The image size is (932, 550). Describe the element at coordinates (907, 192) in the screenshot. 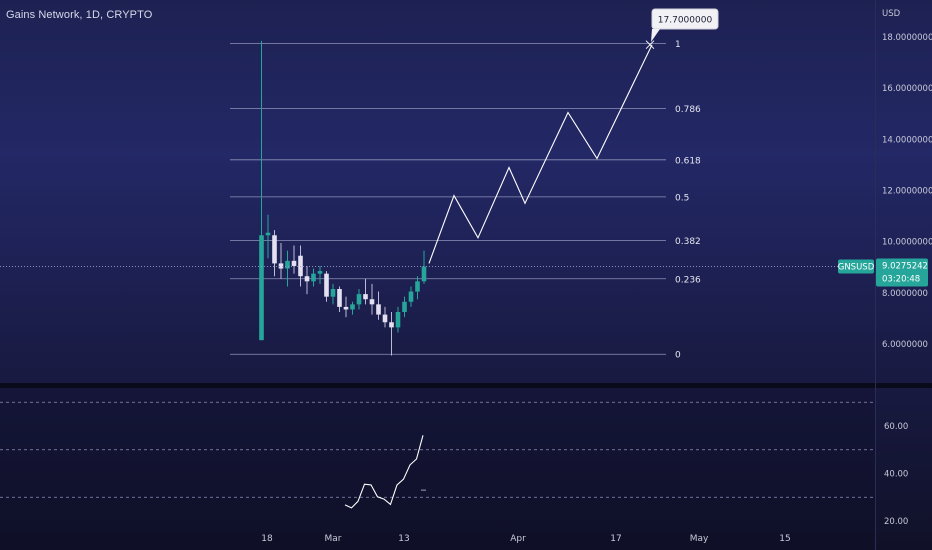

I see `price-tick-label: 12.0000000` at that location.